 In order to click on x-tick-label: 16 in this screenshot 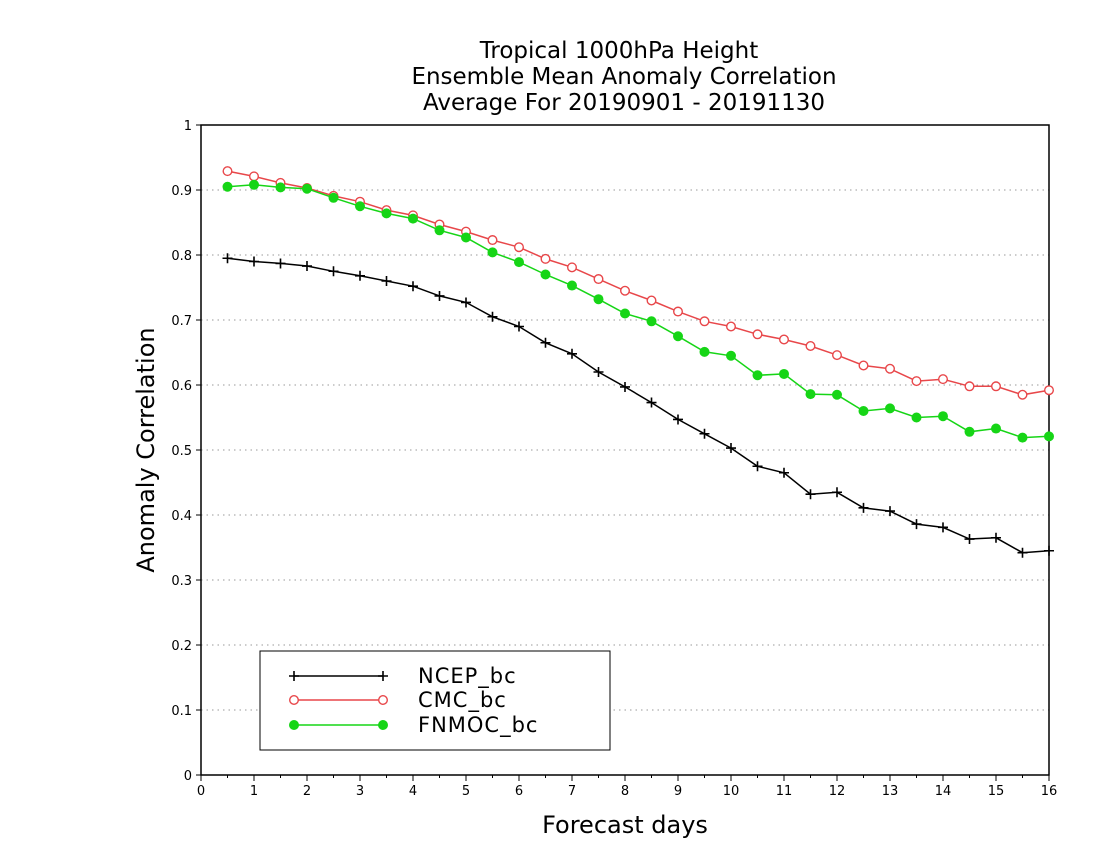, I will do `click(1049, 791)`.